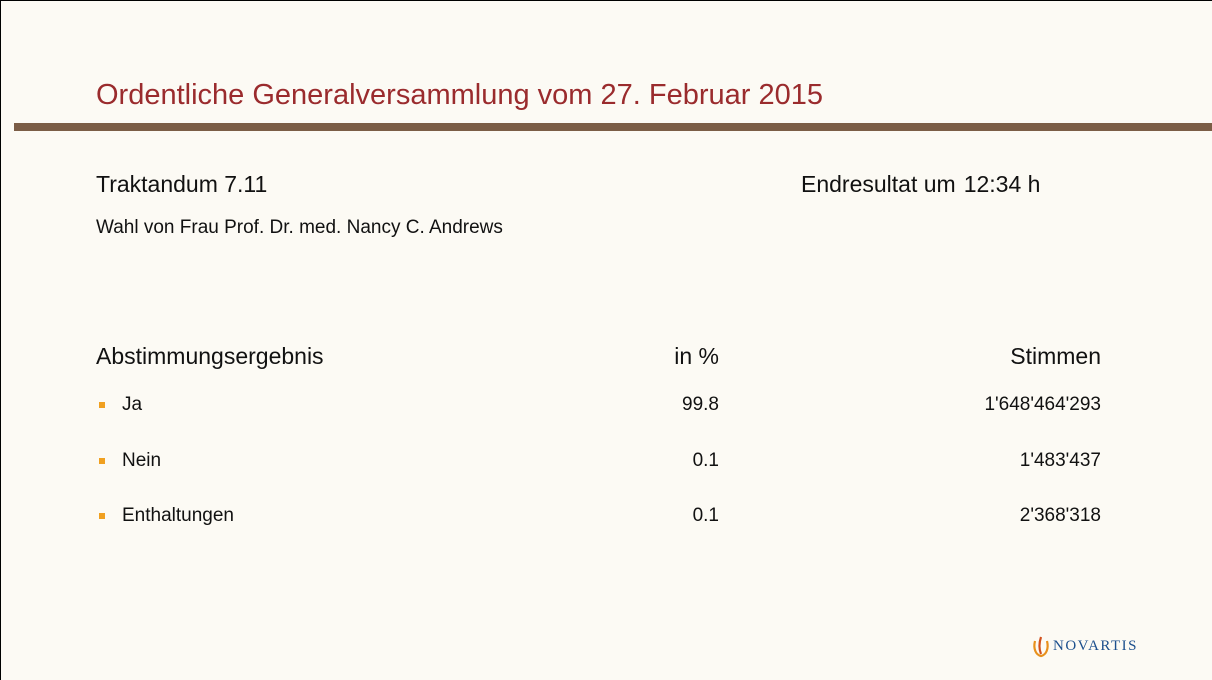 This screenshot has width=1212, height=680. What do you see at coordinates (613, 127) in the screenshot?
I see `title-rule` at bounding box center [613, 127].